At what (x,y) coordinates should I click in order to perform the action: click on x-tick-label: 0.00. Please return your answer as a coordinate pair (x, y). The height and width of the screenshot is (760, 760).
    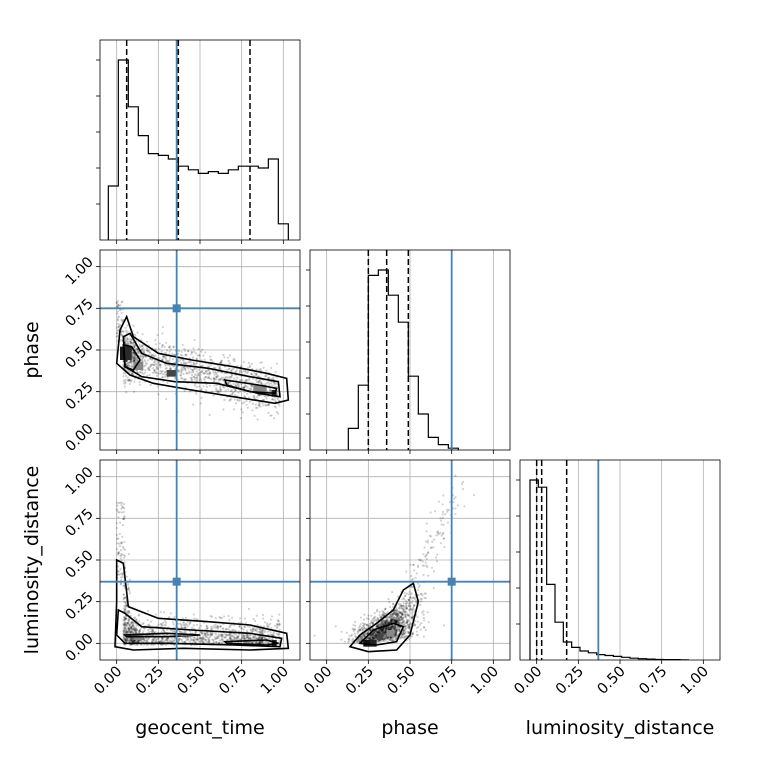
    Looking at the image, I should click on (318, 681).